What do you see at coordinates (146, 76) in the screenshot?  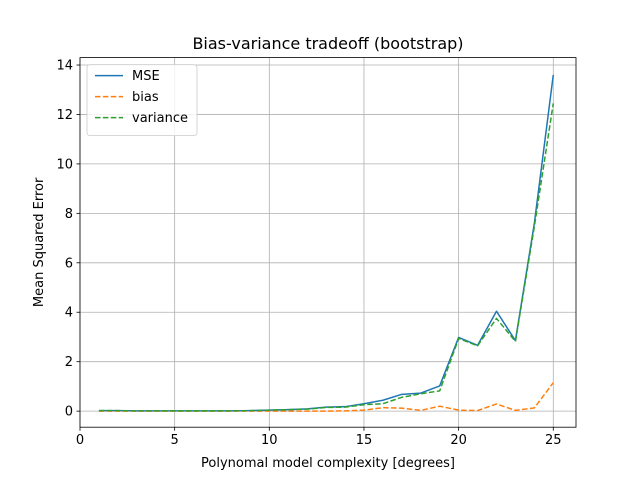 I see `legend-label: MSE` at bounding box center [146, 76].